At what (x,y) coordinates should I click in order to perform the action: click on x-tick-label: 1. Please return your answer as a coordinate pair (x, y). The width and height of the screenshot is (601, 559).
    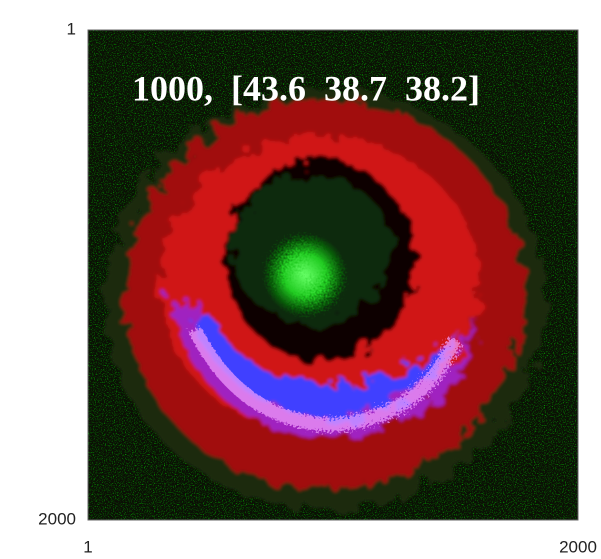
    Looking at the image, I should click on (87, 546).